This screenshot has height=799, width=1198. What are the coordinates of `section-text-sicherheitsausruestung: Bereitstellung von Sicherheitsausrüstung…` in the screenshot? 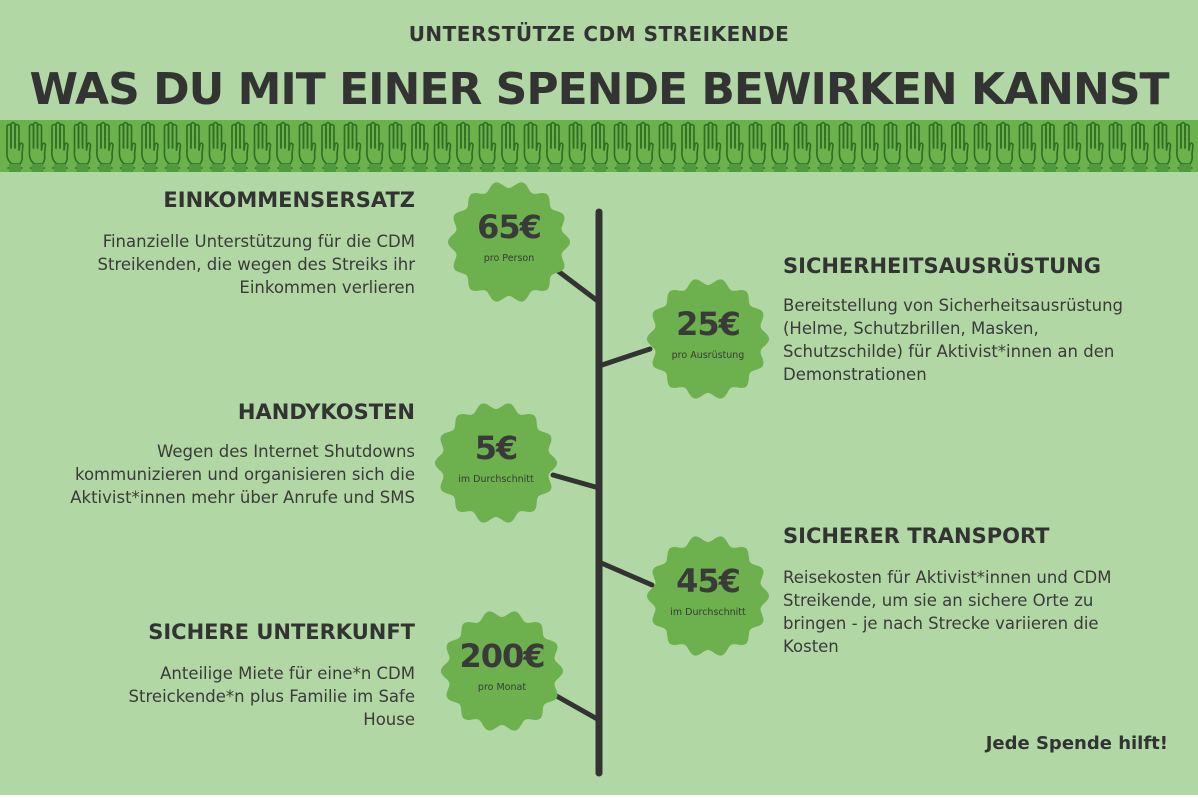 It's located at (953, 340).